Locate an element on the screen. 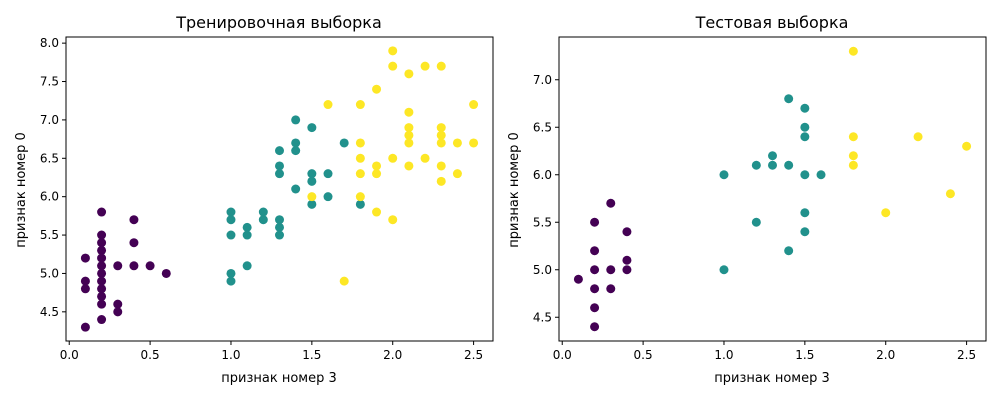 Image resolution: width=1000 pixels, height=400 pixels. x-tick-label: 2.5 is located at coordinates (473, 355).